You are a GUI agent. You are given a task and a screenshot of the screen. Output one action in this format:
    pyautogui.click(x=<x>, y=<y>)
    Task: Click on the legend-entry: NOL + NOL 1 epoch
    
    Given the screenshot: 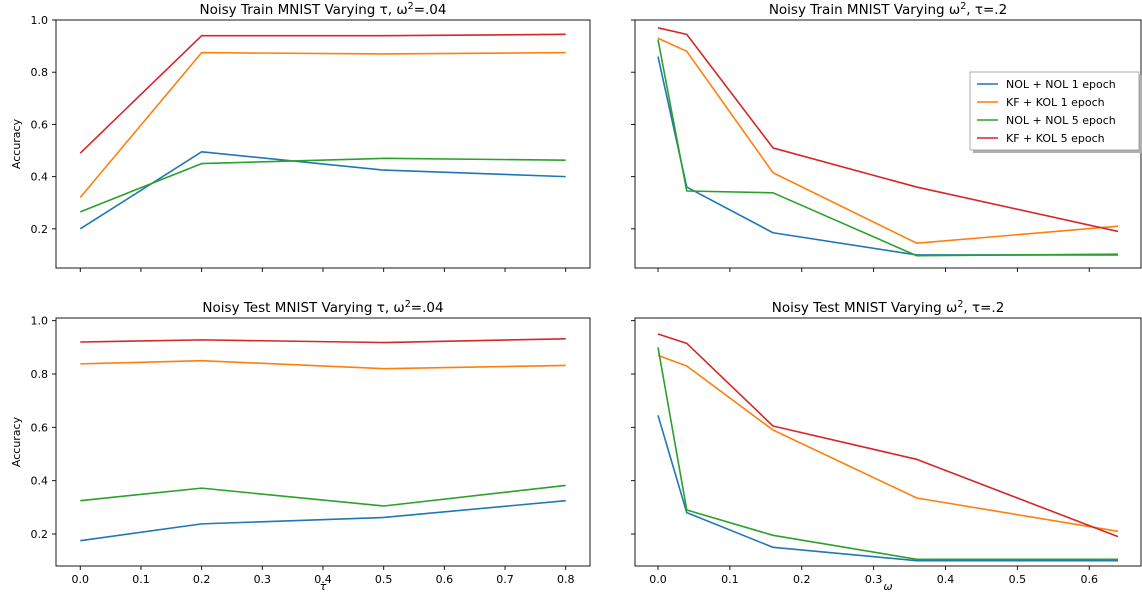 What is the action you would take?
    pyautogui.click(x=1061, y=84)
    